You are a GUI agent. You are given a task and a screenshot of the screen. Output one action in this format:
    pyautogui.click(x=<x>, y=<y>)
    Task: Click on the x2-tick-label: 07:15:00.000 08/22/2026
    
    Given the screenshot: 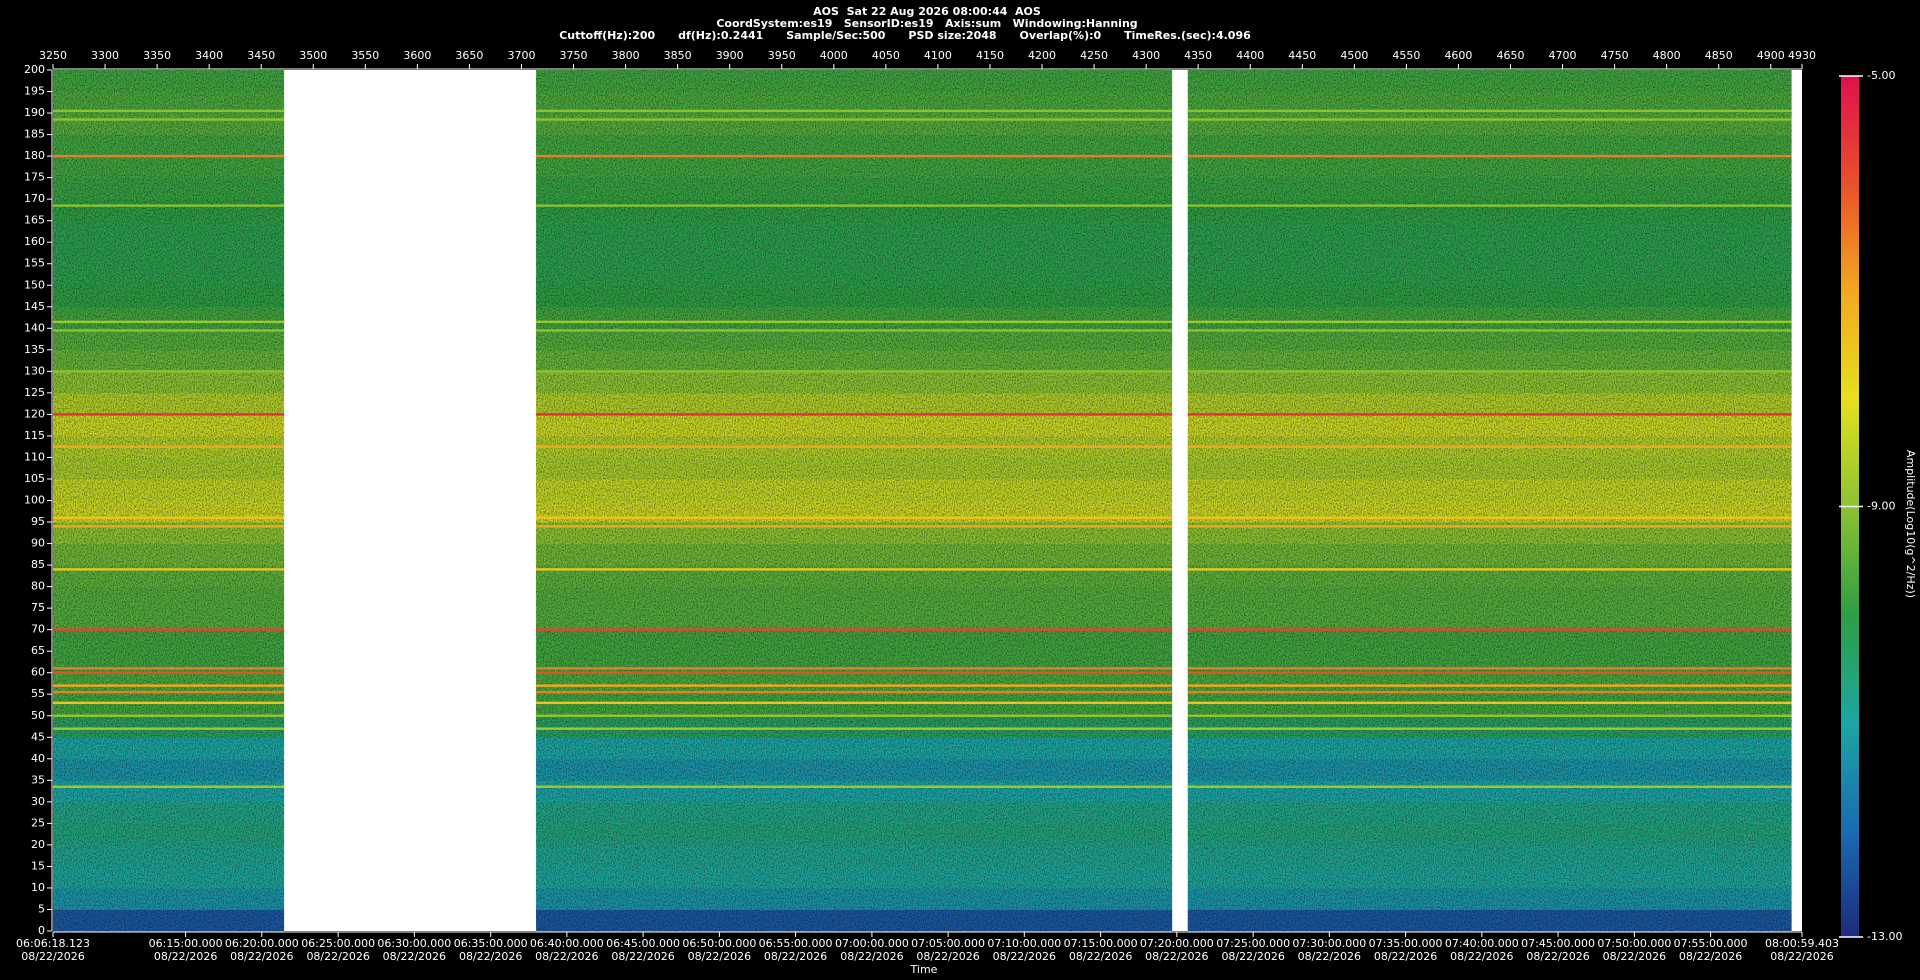 What is the action you would take?
    pyautogui.click(x=1100, y=950)
    